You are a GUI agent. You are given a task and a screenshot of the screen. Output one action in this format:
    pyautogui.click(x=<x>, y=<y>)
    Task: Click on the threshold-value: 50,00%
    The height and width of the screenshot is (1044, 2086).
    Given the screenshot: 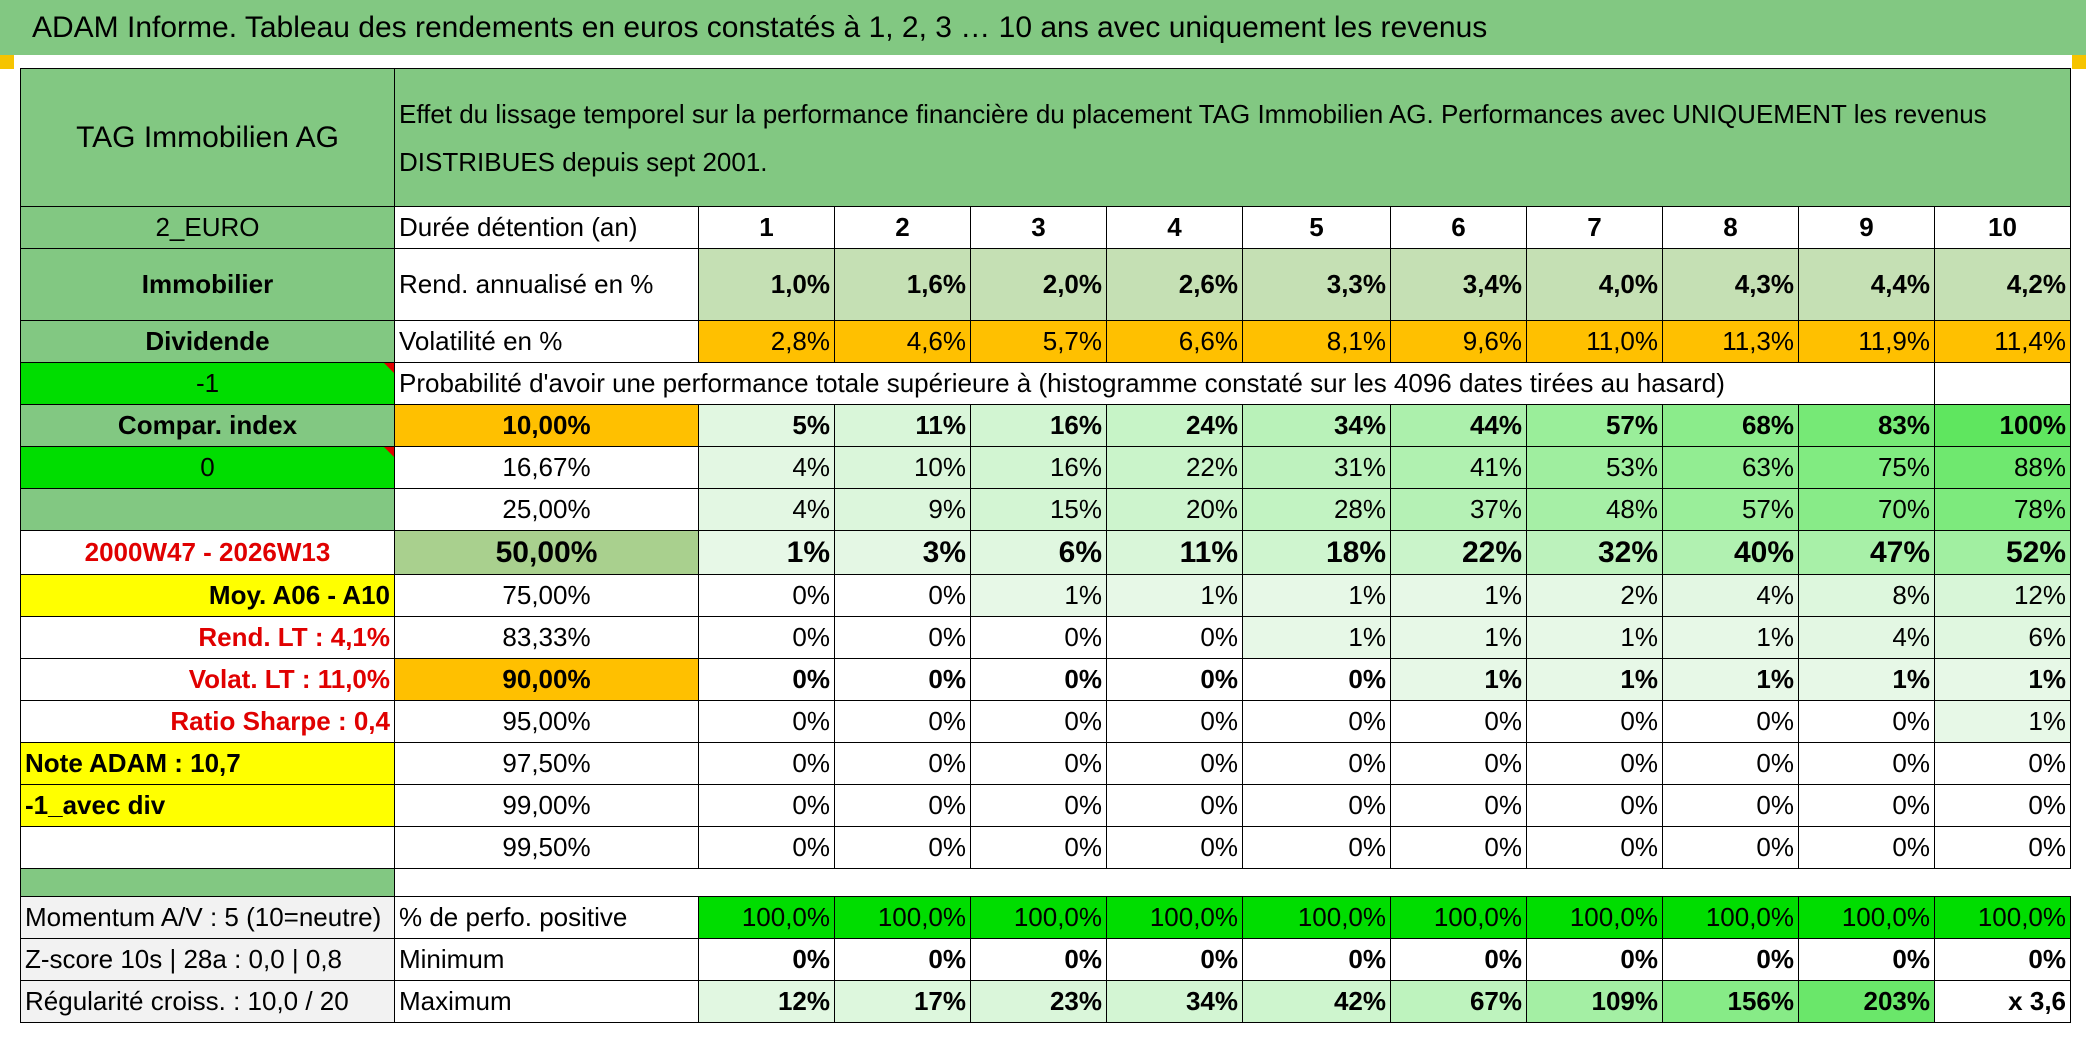 What is the action you would take?
    pyautogui.click(x=546, y=552)
    